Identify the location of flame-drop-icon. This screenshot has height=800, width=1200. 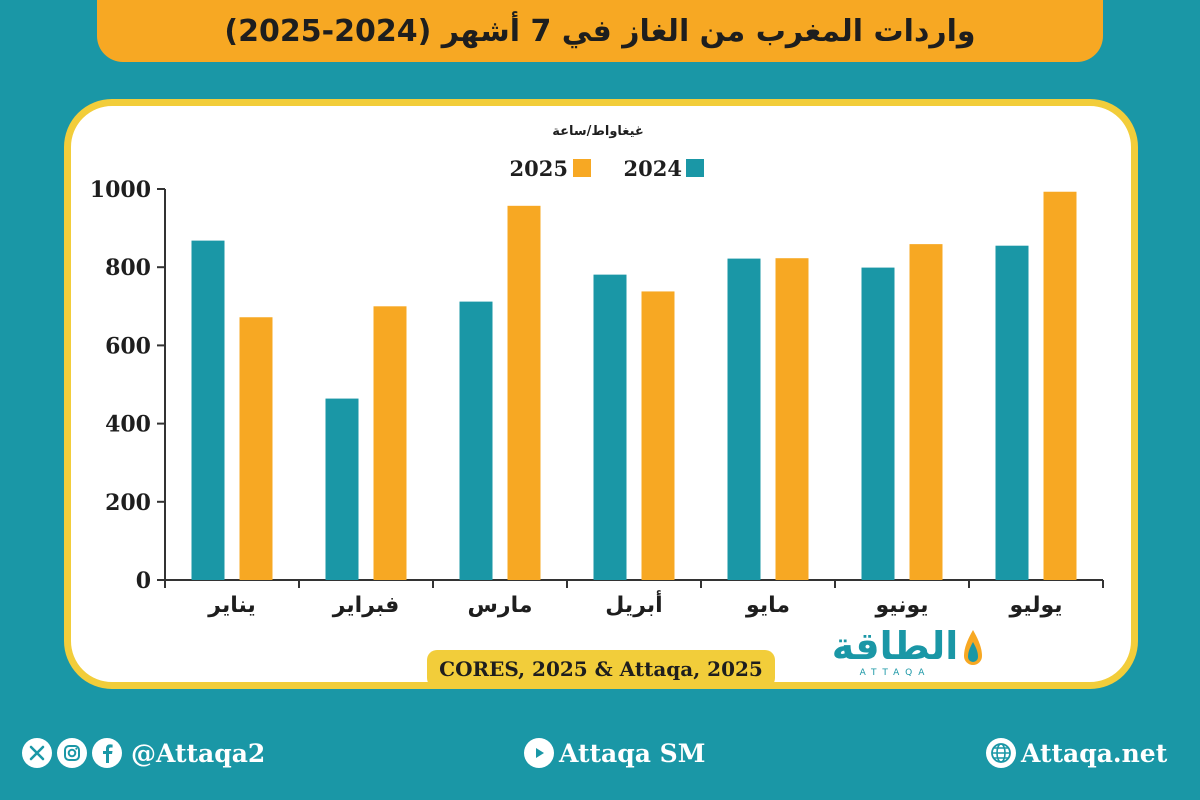
(973, 647).